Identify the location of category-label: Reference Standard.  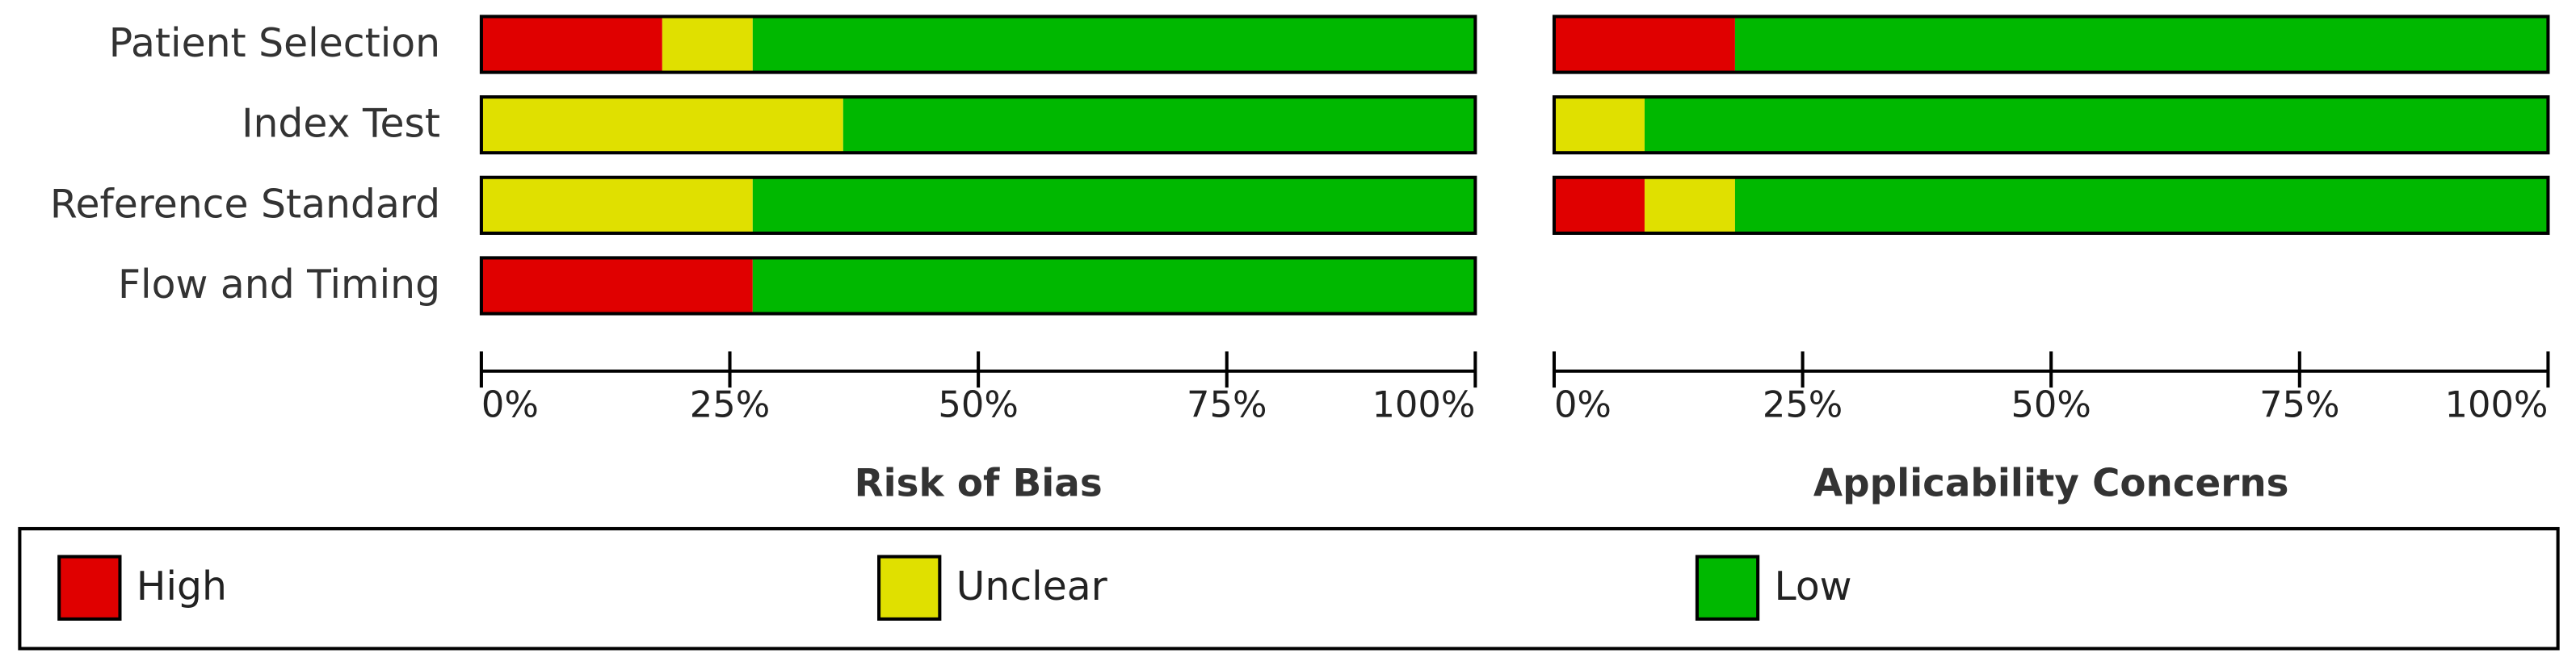
(245, 204).